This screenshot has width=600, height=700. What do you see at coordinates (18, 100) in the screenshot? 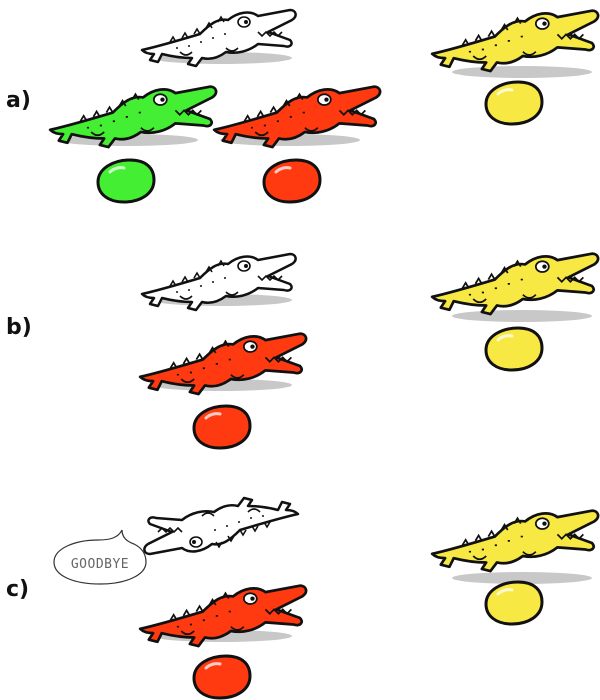
I see `row-label-a: a)` at bounding box center [18, 100].